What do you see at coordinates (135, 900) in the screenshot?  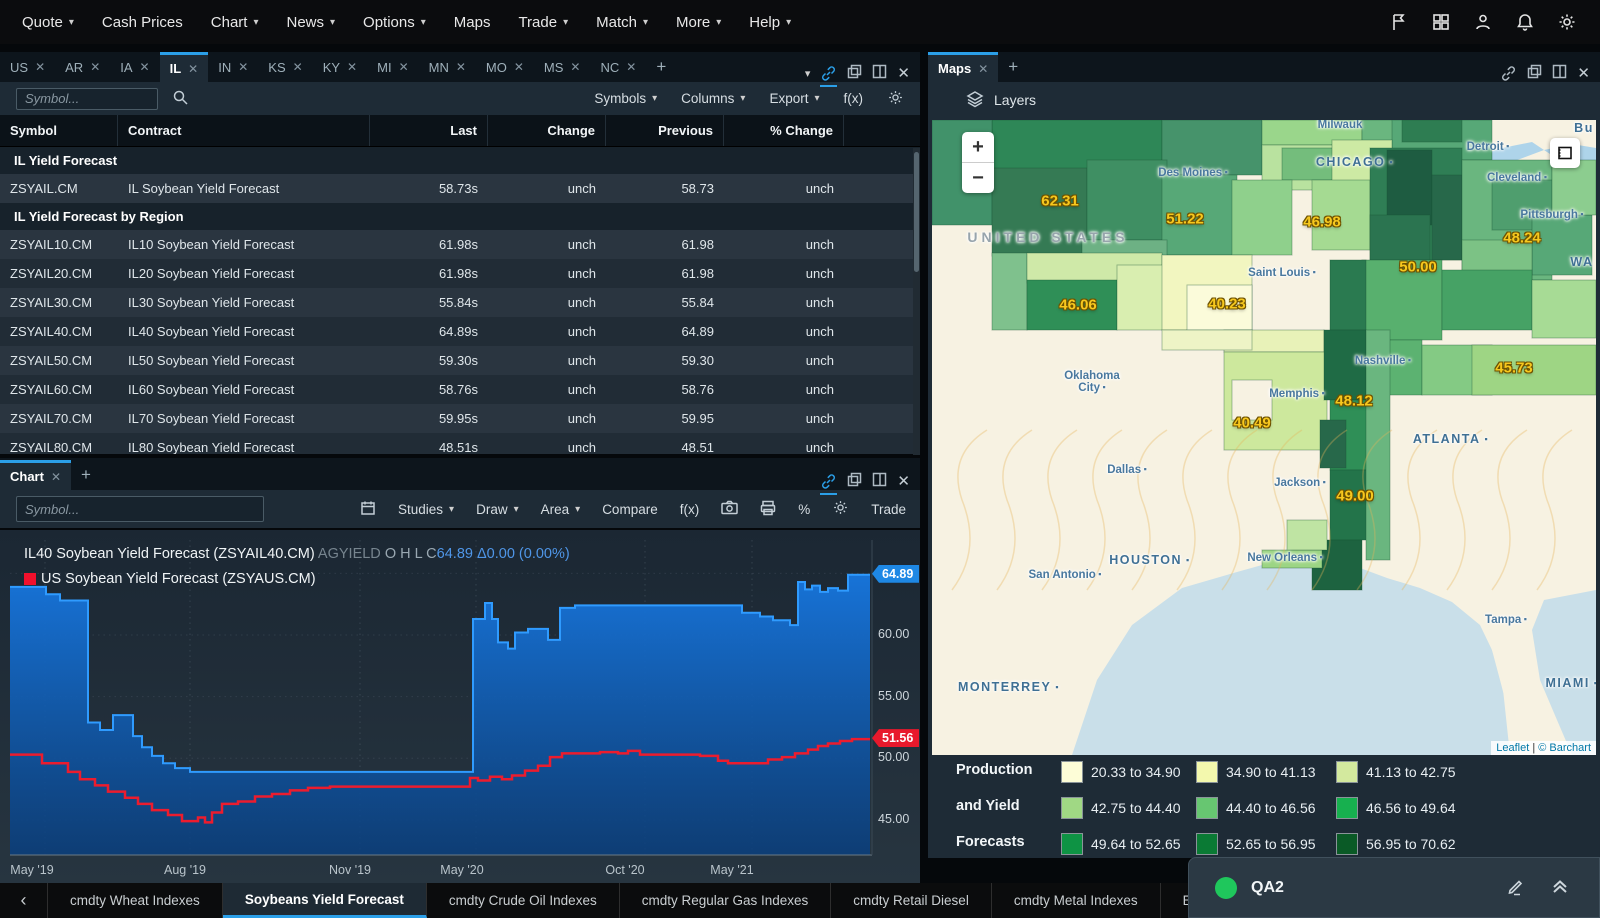 I see `workspace-tab-cmdty-wheat-indexes: cmdty Wheat Indexes` at bounding box center [135, 900].